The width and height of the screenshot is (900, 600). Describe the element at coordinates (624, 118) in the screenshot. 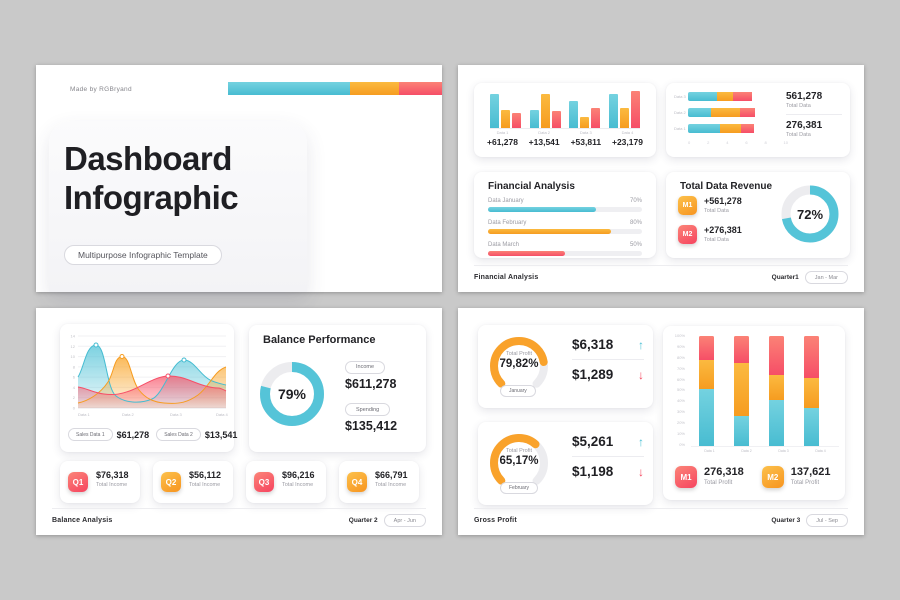

I see `bar-orange` at that location.